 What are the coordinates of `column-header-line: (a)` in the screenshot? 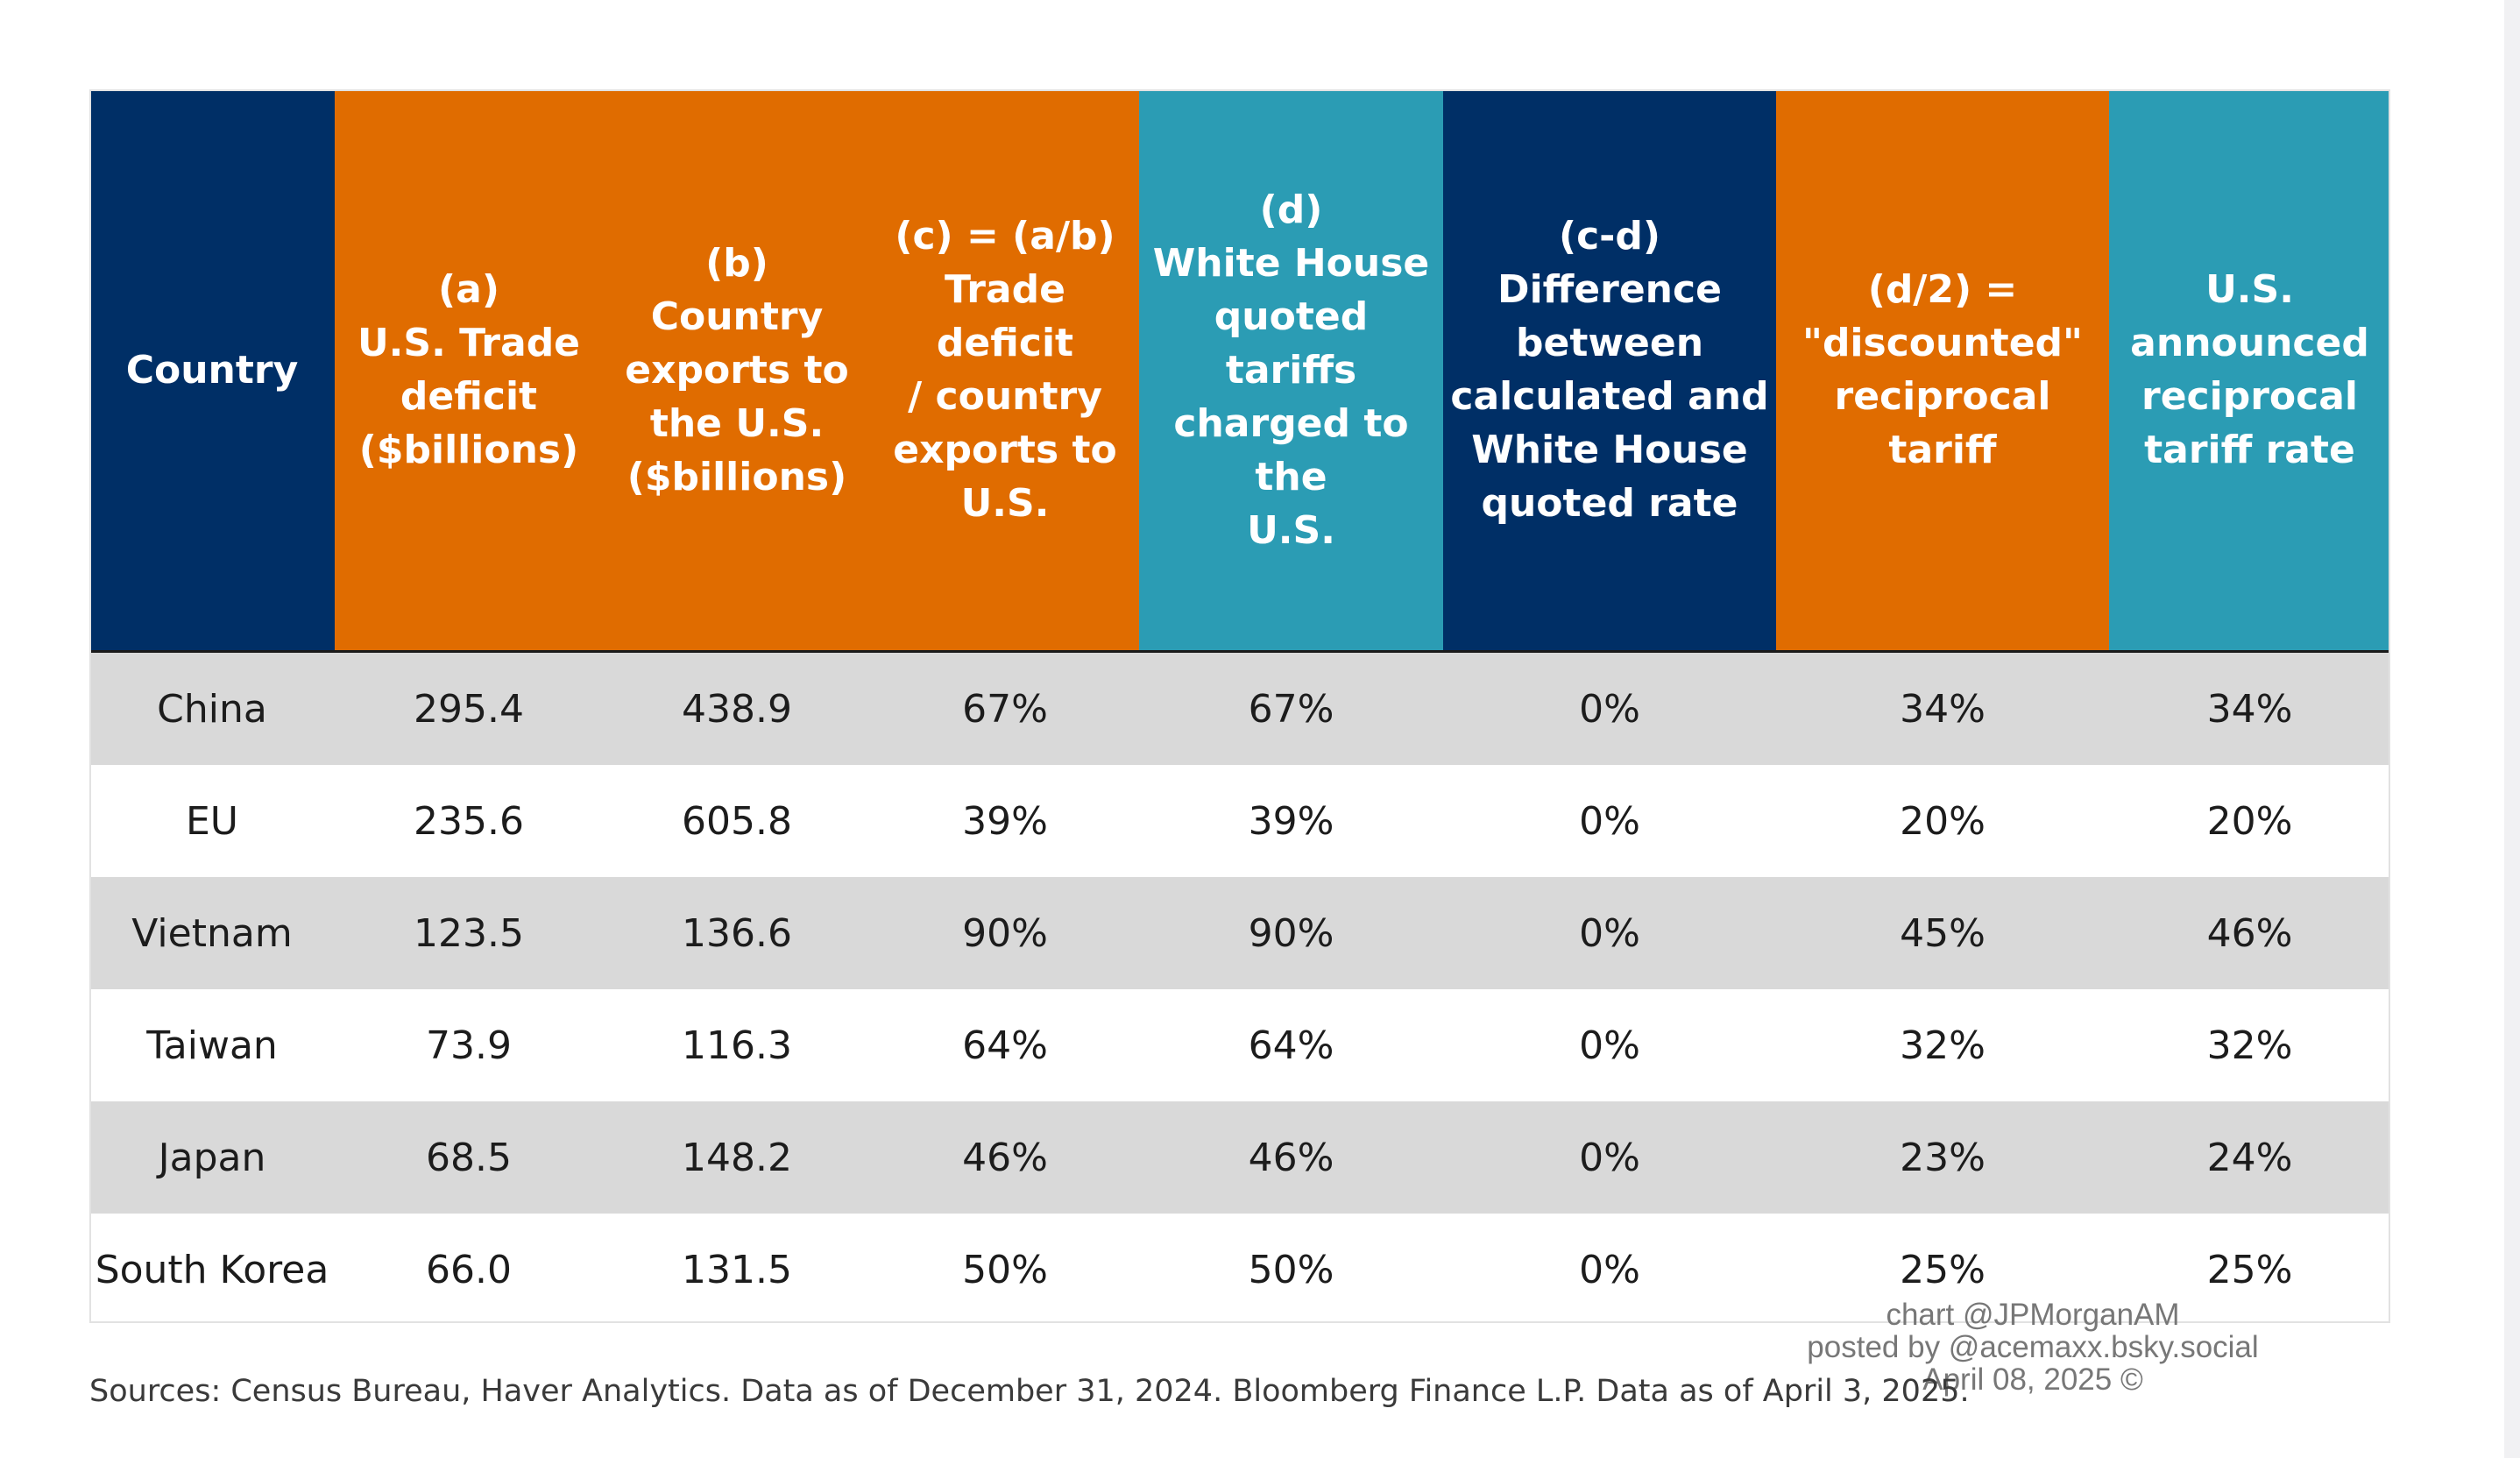 It's located at (468, 289).